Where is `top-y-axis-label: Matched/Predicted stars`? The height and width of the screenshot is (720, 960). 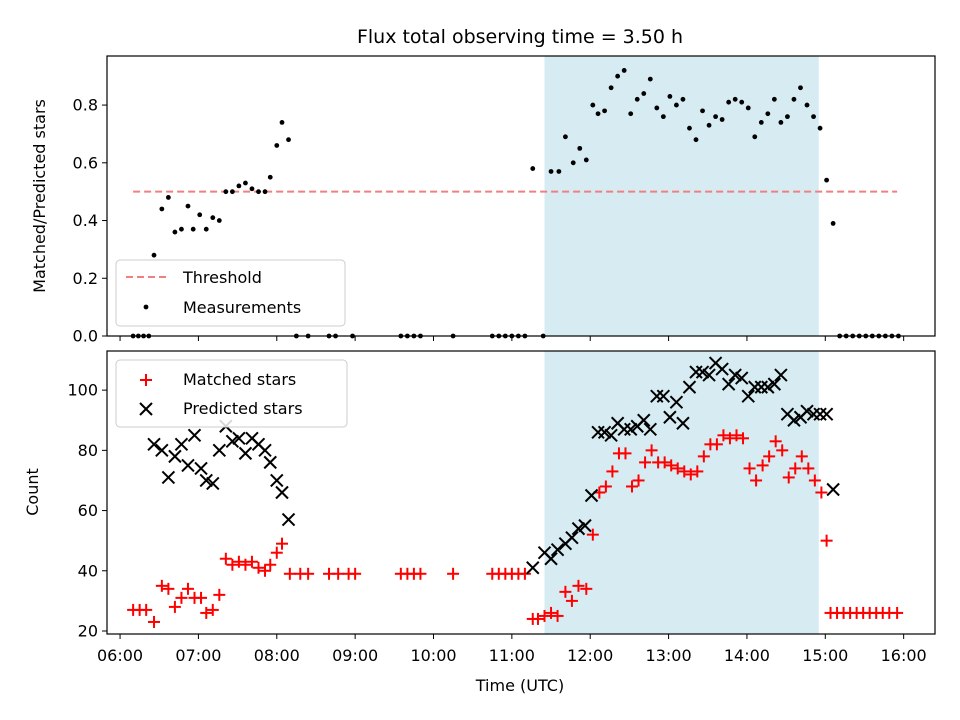
top-y-axis-label: Matched/Predicted stars is located at coordinates (39, 196).